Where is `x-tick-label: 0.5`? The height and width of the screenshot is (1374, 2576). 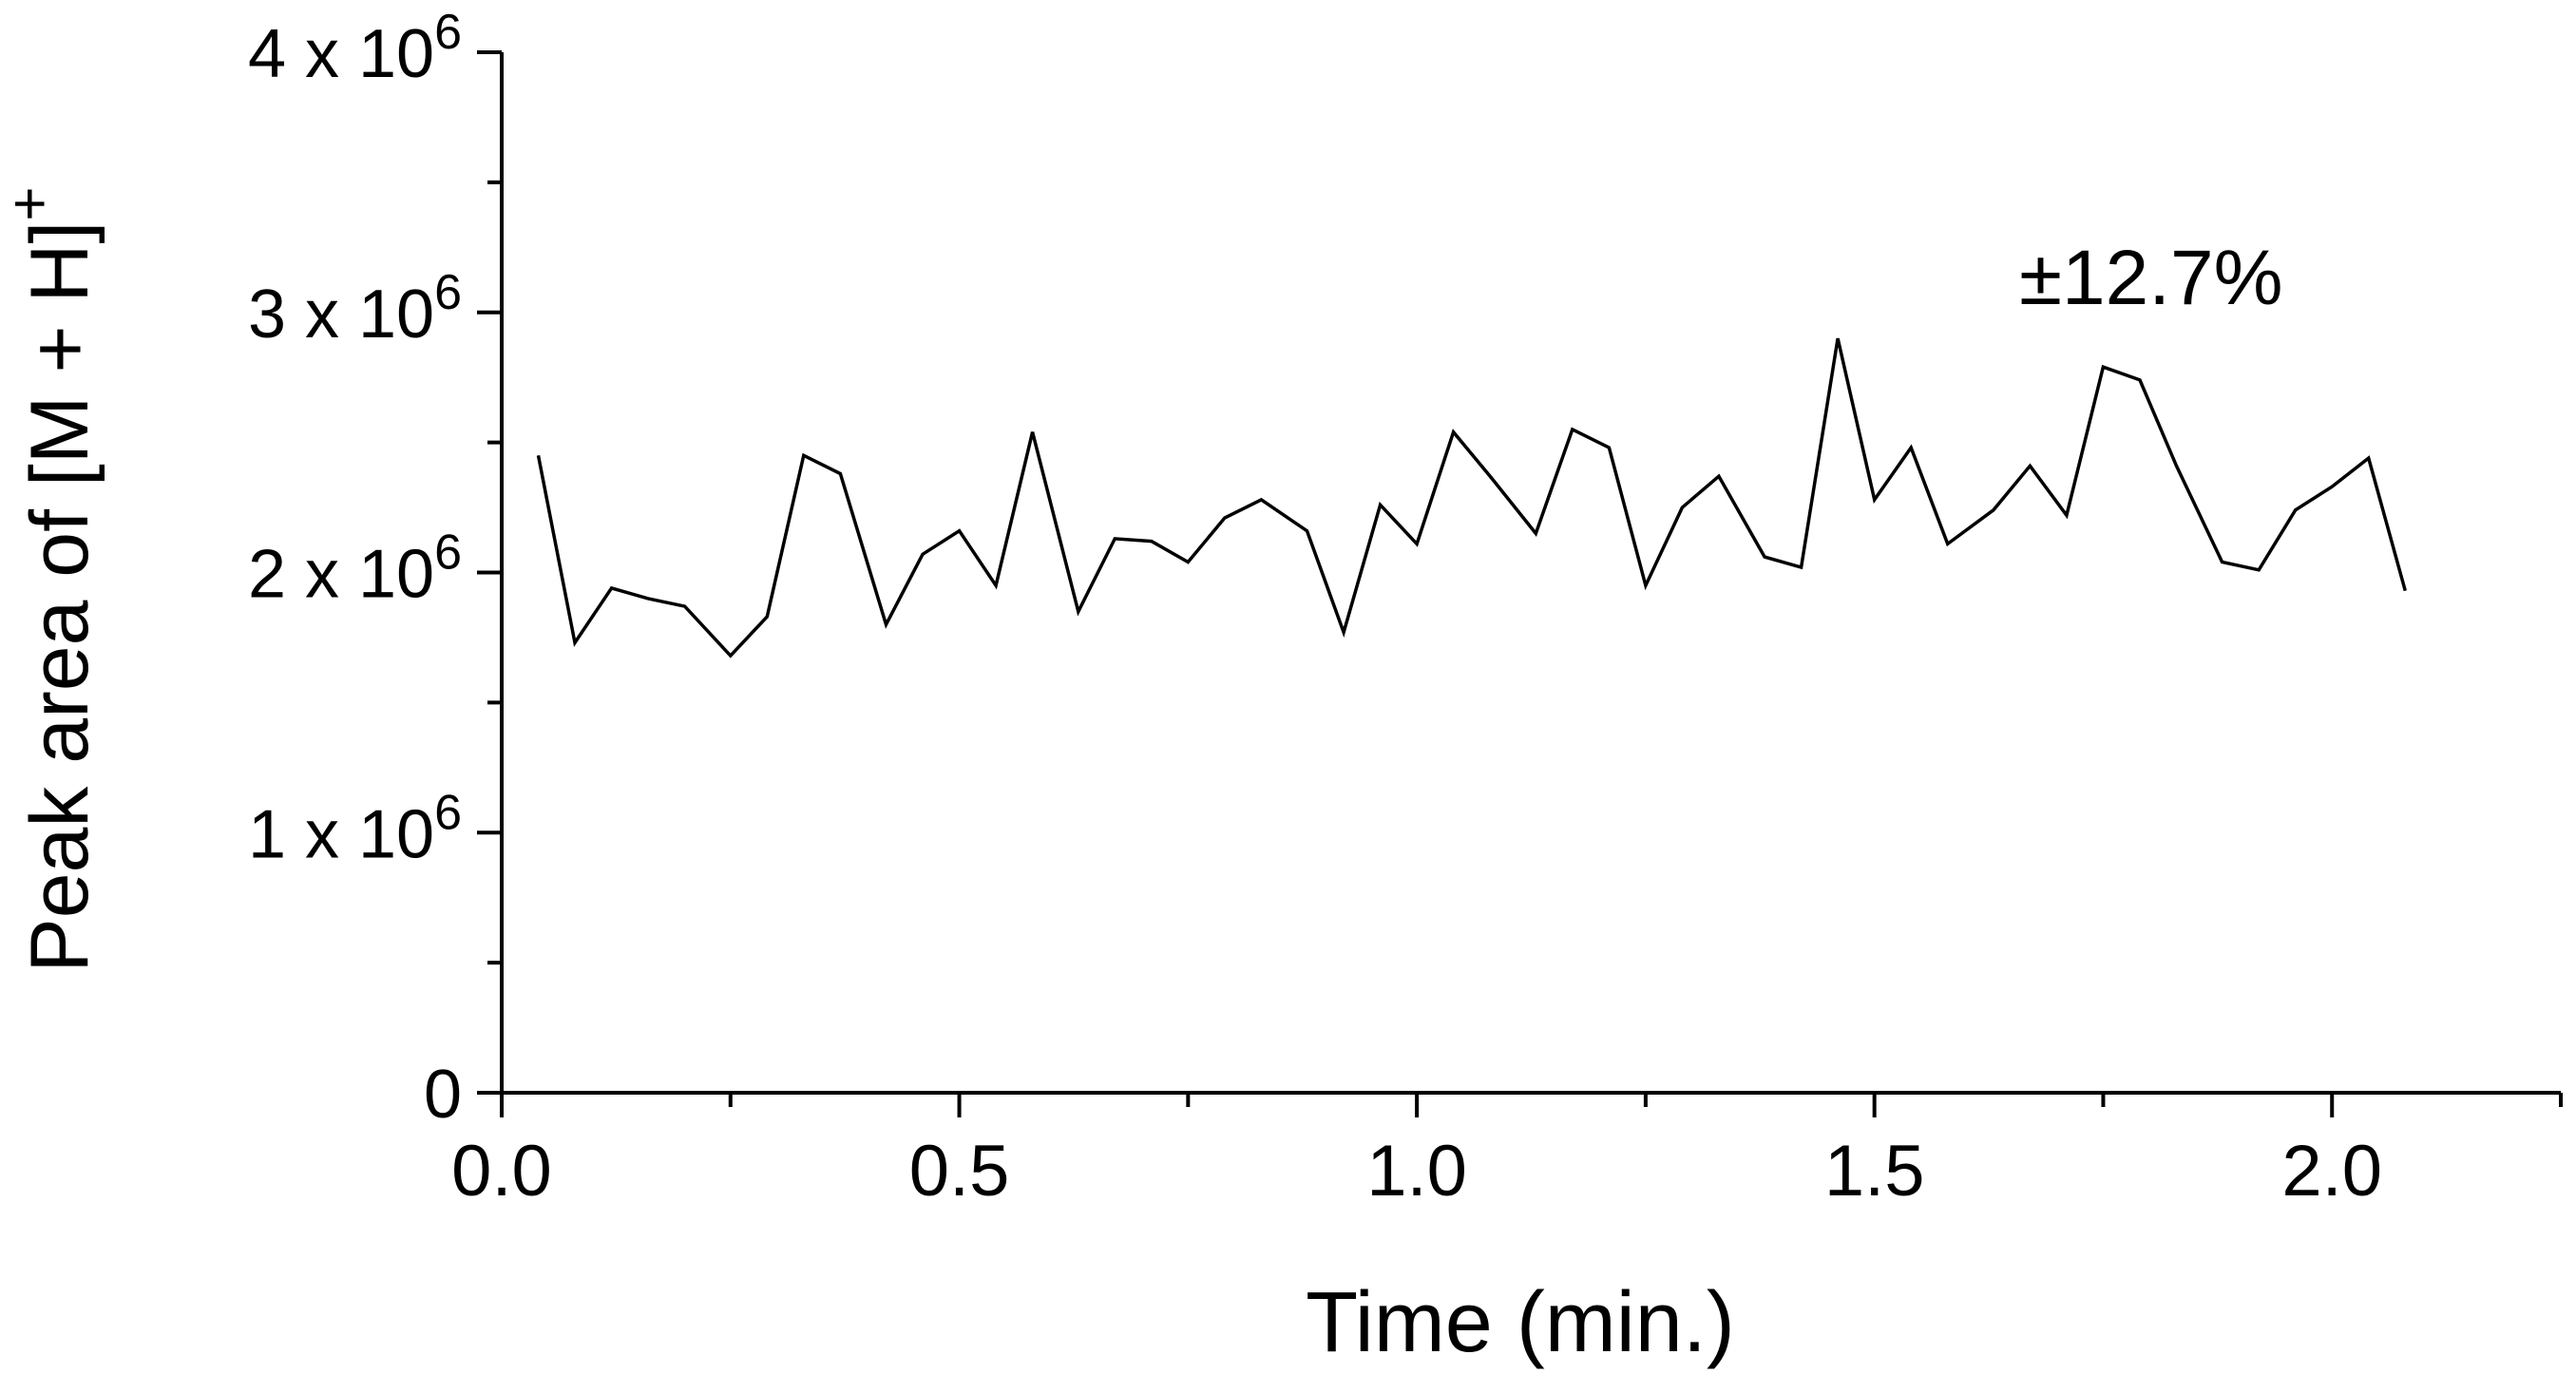
x-tick-label: 0.5 is located at coordinates (959, 1171).